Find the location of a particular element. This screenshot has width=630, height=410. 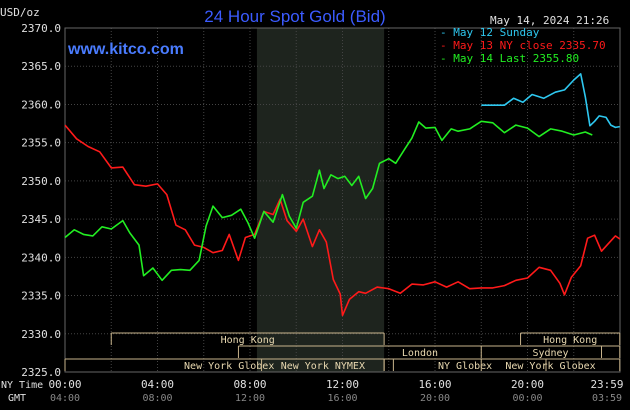

x-tick-ny-3: 12:00 is located at coordinates (342, 384).